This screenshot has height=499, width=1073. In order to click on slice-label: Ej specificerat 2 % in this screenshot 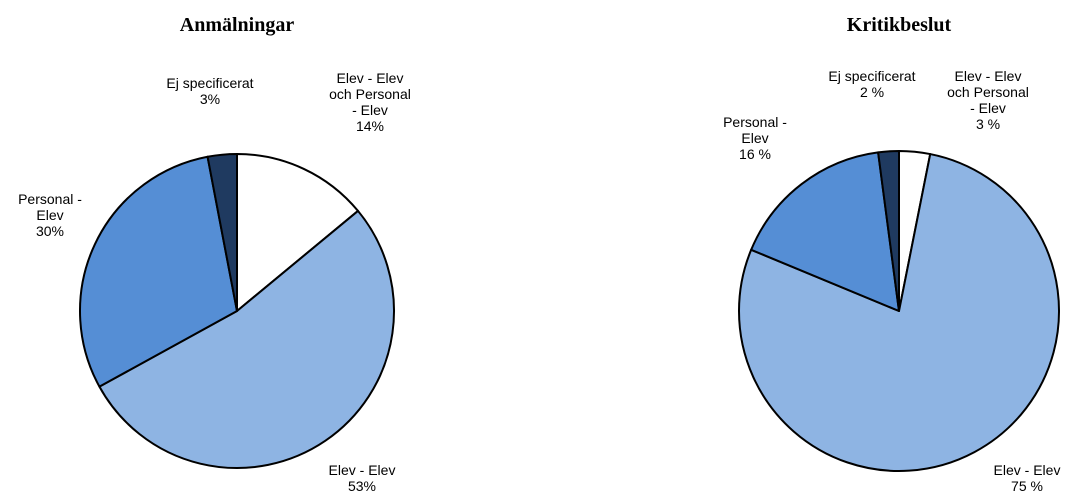, I will do `click(872, 84)`.